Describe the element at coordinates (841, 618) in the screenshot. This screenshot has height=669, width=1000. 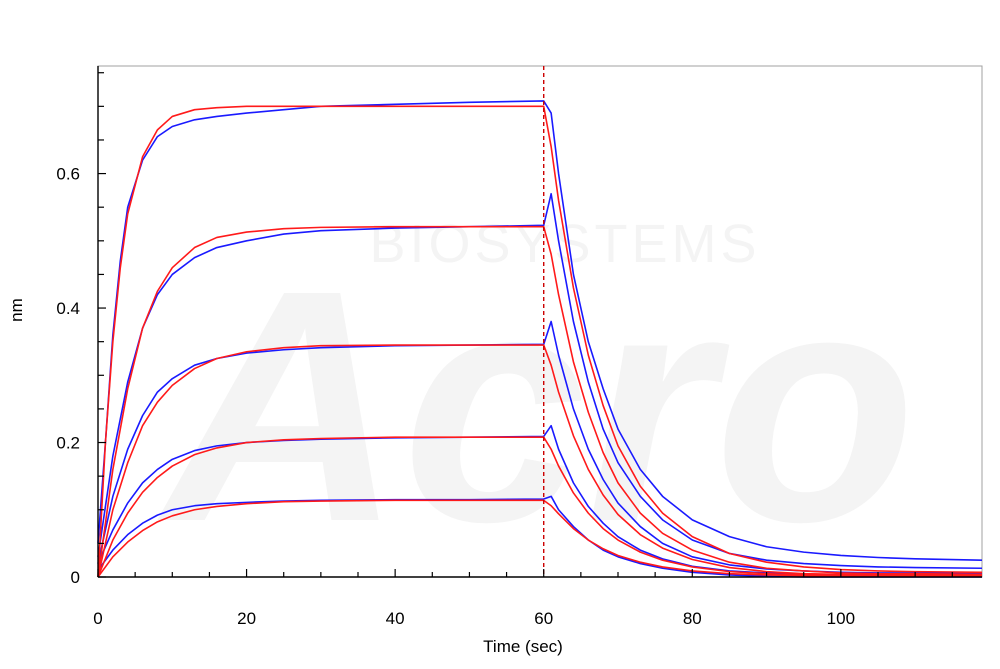
I see `x-tick-label: 100` at that location.